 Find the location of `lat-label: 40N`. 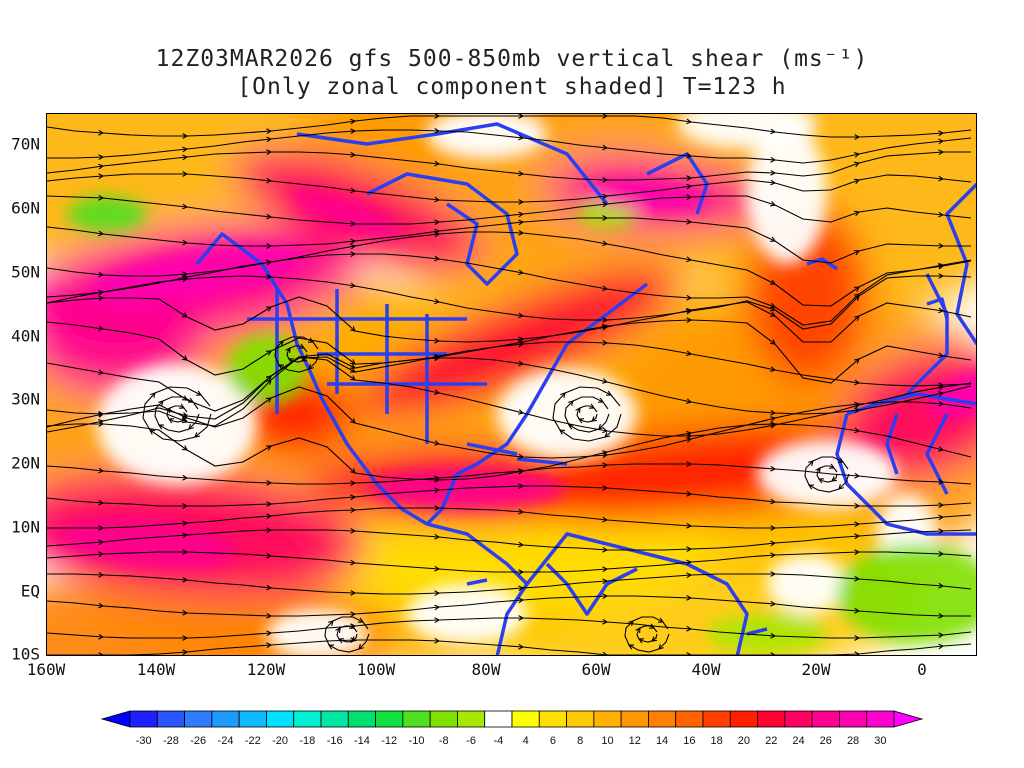

lat-label: 40N is located at coordinates (25, 336).